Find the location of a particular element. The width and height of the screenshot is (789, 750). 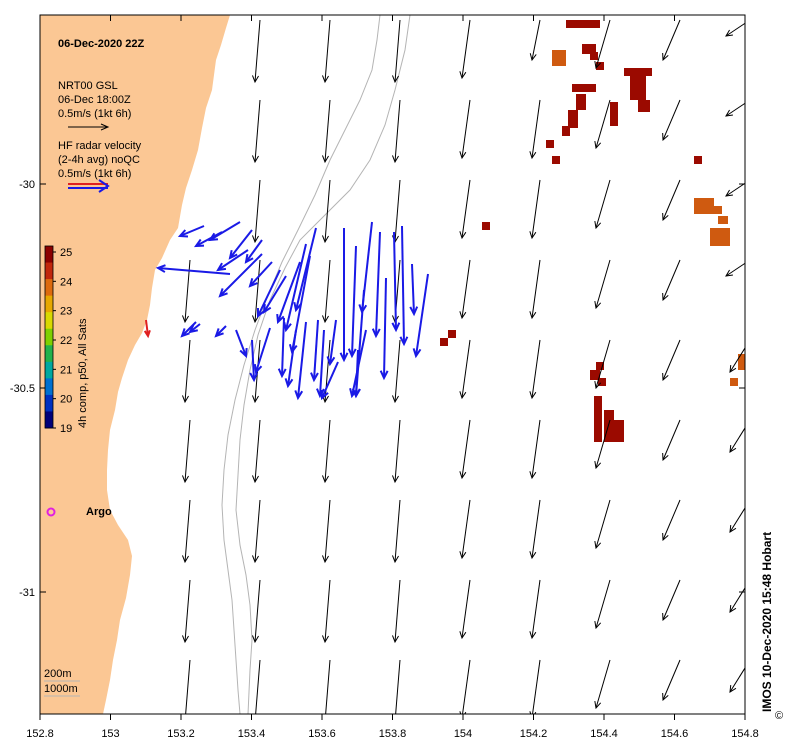

x-tick-label: 154.4 is located at coordinates (604, 734).